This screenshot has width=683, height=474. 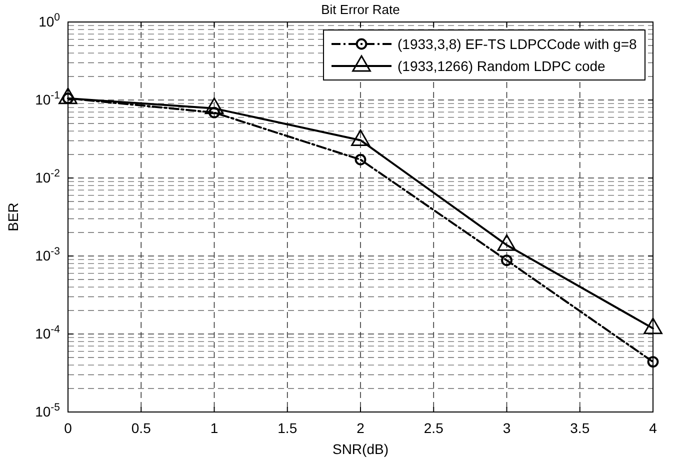 What do you see at coordinates (502, 66) in the screenshot?
I see `legend-label: (1933,1266) Random LDPC code` at bounding box center [502, 66].